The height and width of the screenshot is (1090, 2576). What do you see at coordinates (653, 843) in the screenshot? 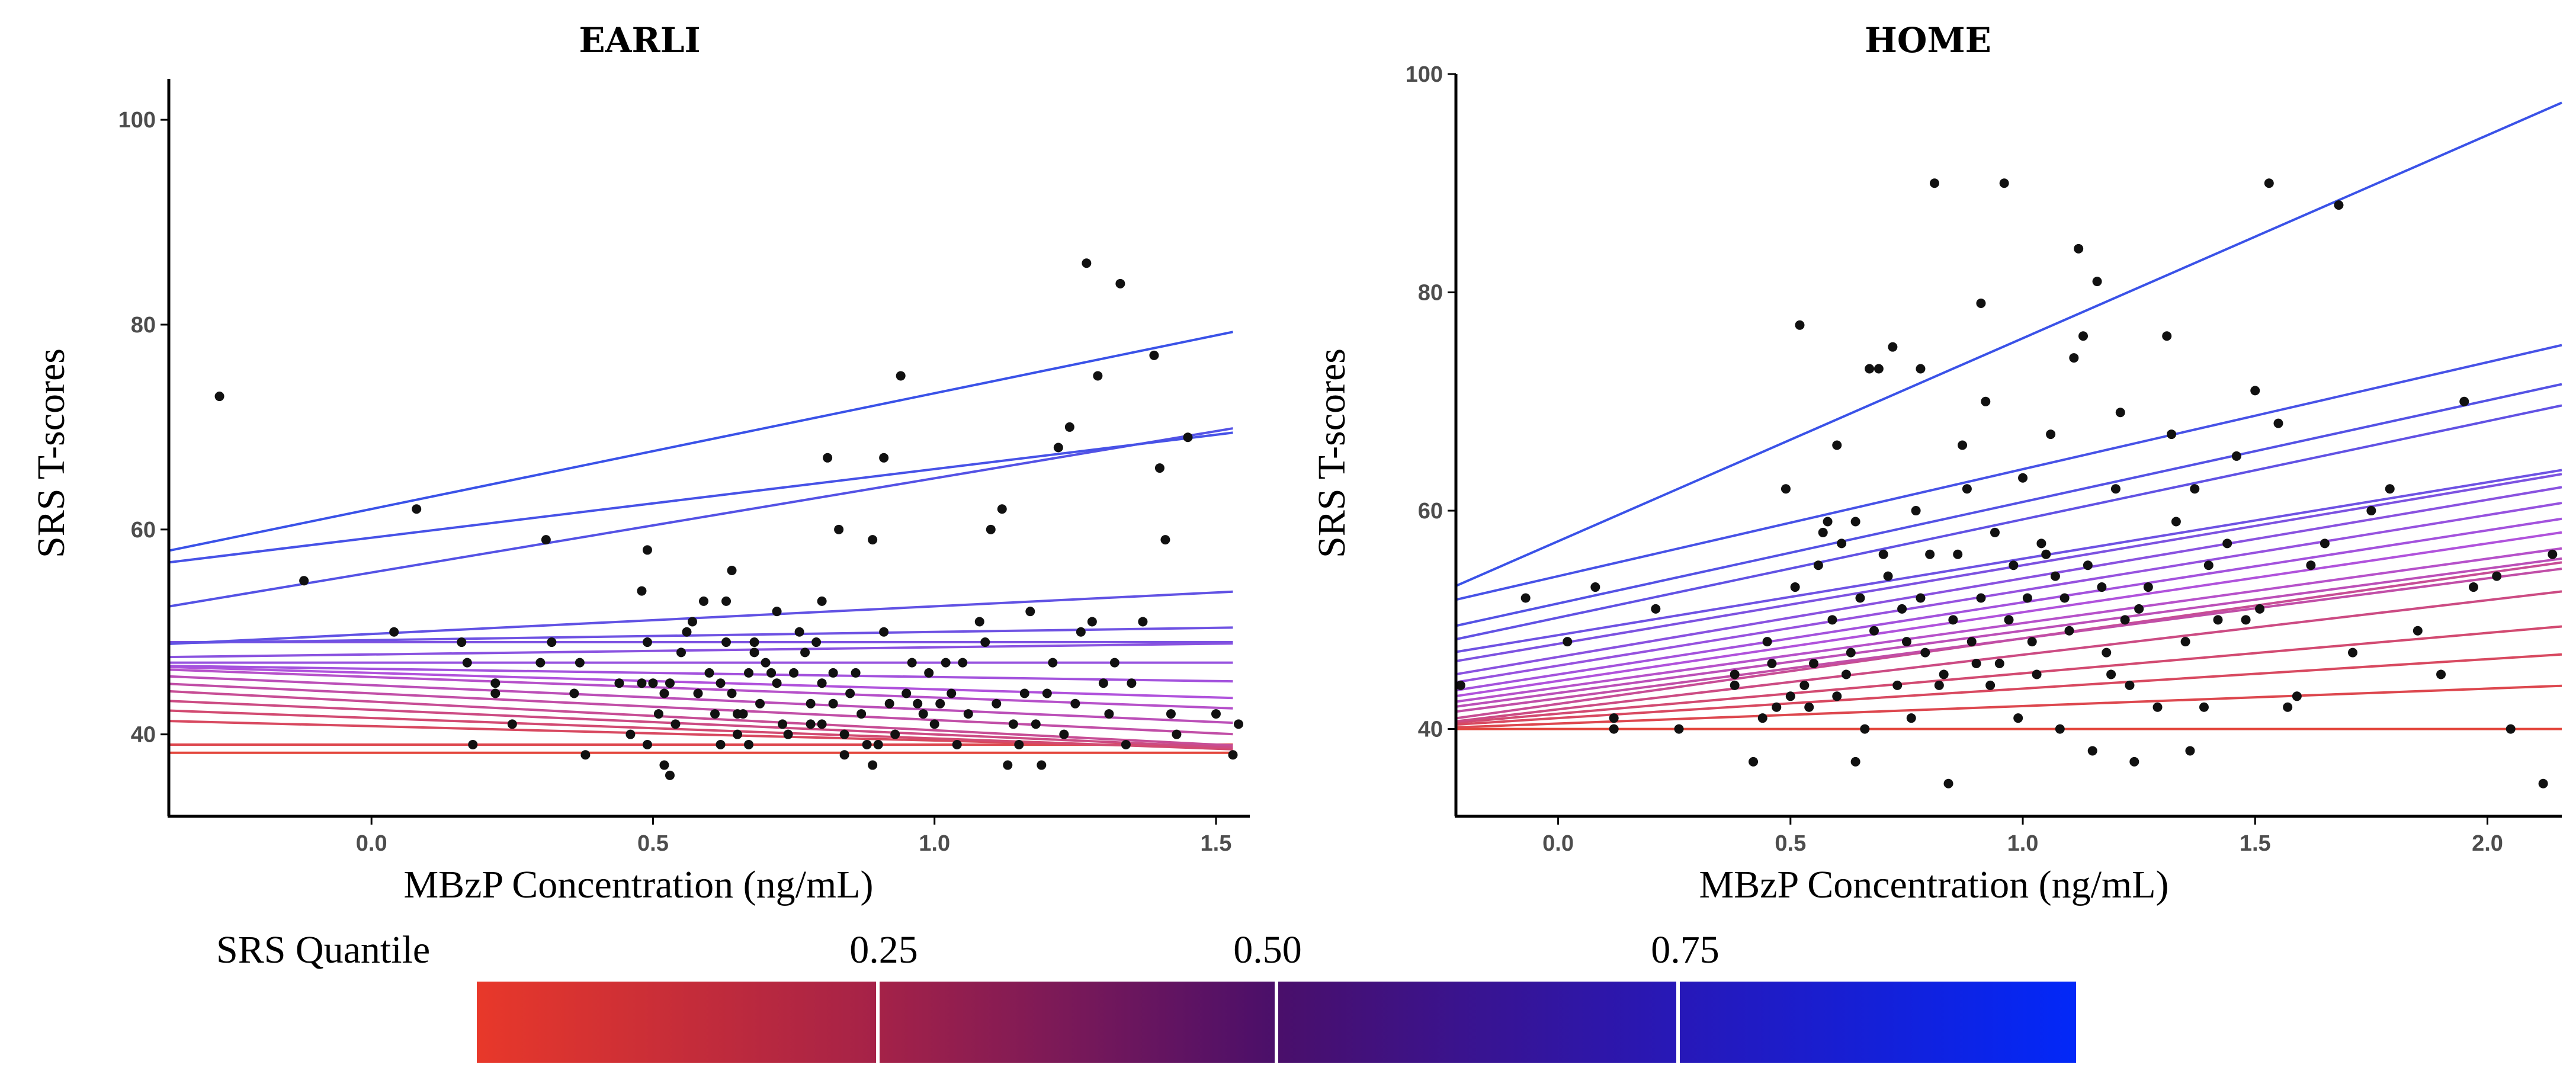
I see `x-tick-label-earli-1: 0.5` at bounding box center [653, 843].